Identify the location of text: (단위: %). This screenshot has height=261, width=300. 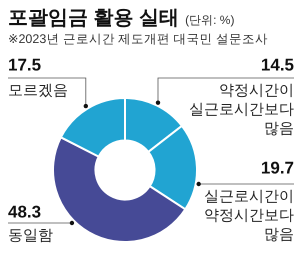
(209, 20).